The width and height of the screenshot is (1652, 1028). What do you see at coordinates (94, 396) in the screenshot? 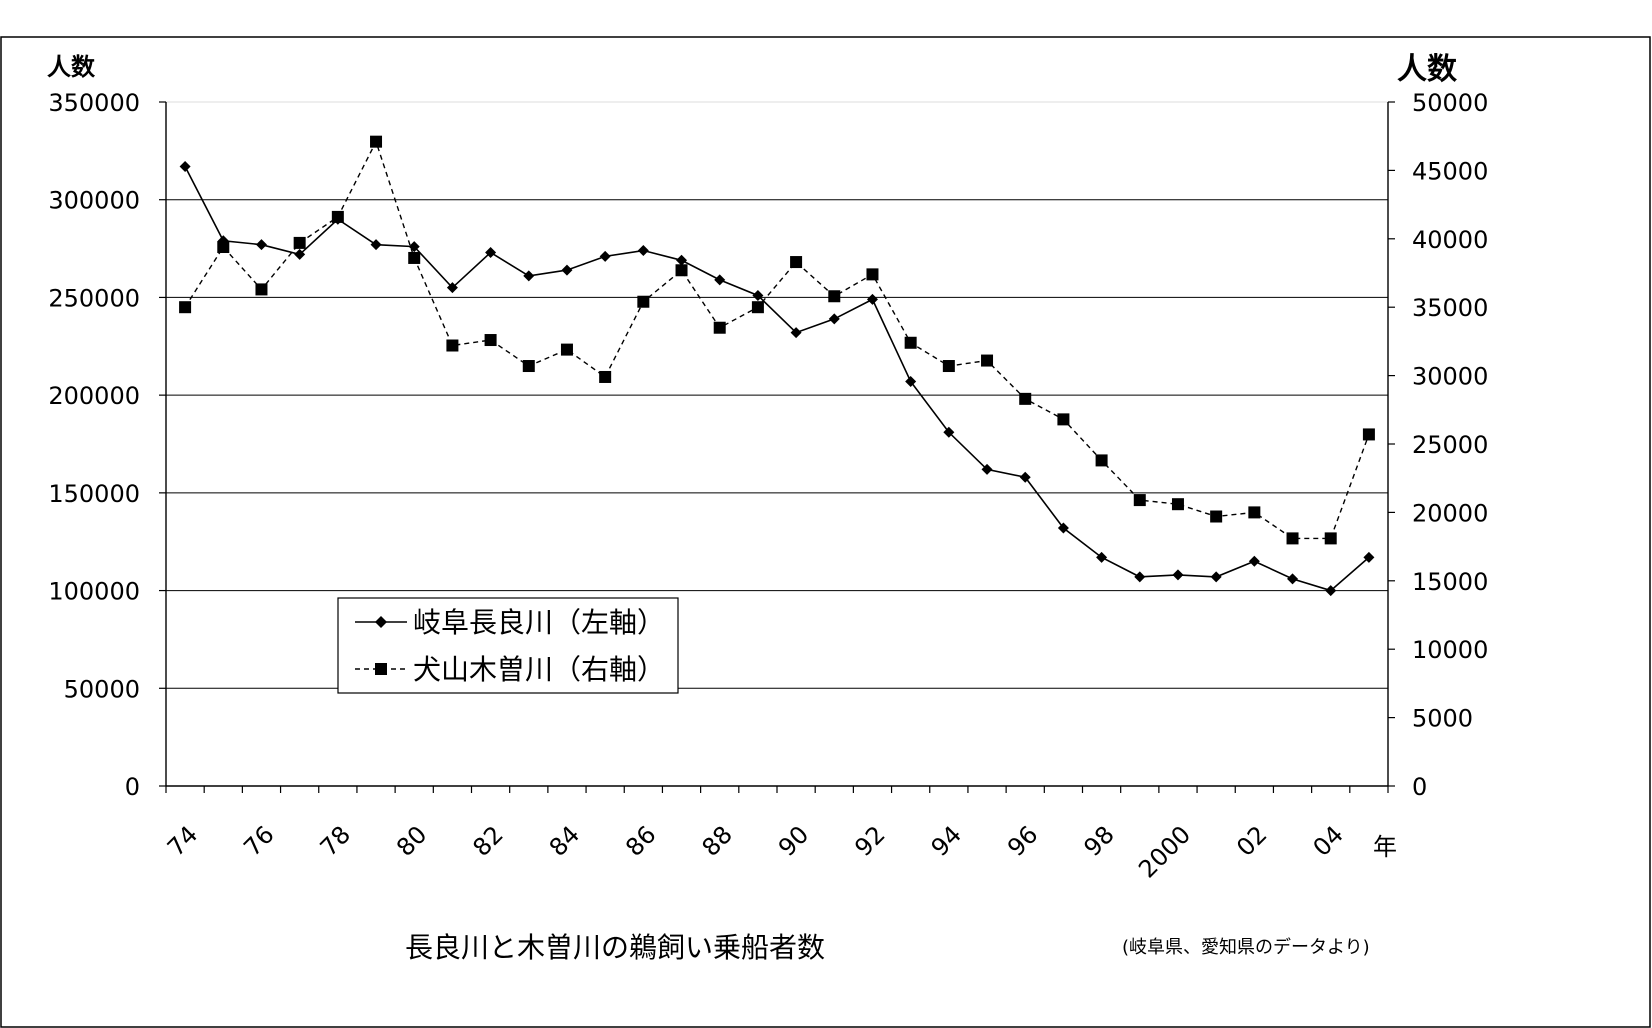
I see `left-tick-label-200000: 200000` at bounding box center [94, 396].